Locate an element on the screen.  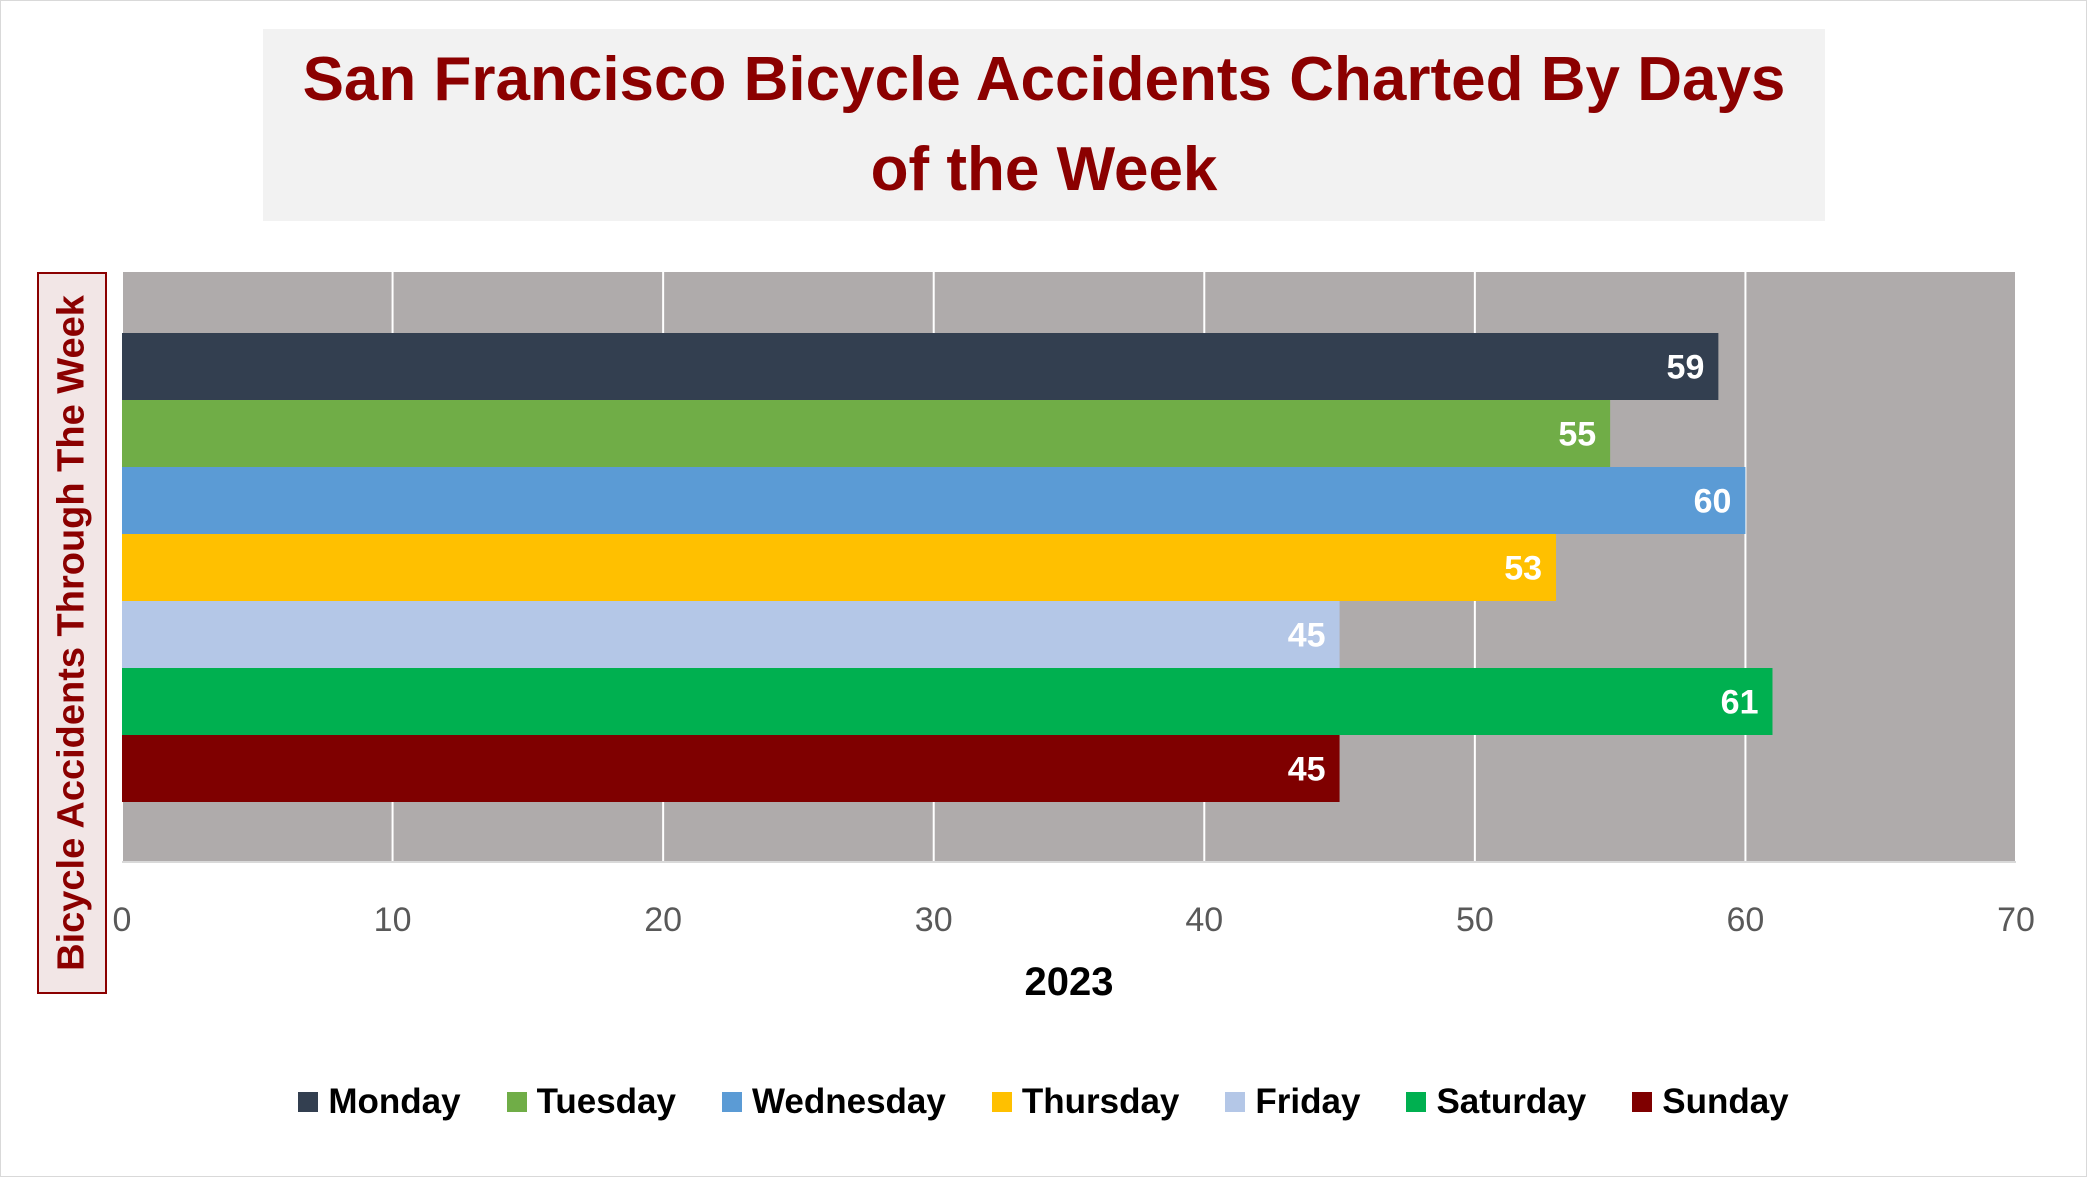
data-label-sunday: 45 is located at coordinates (1307, 770).